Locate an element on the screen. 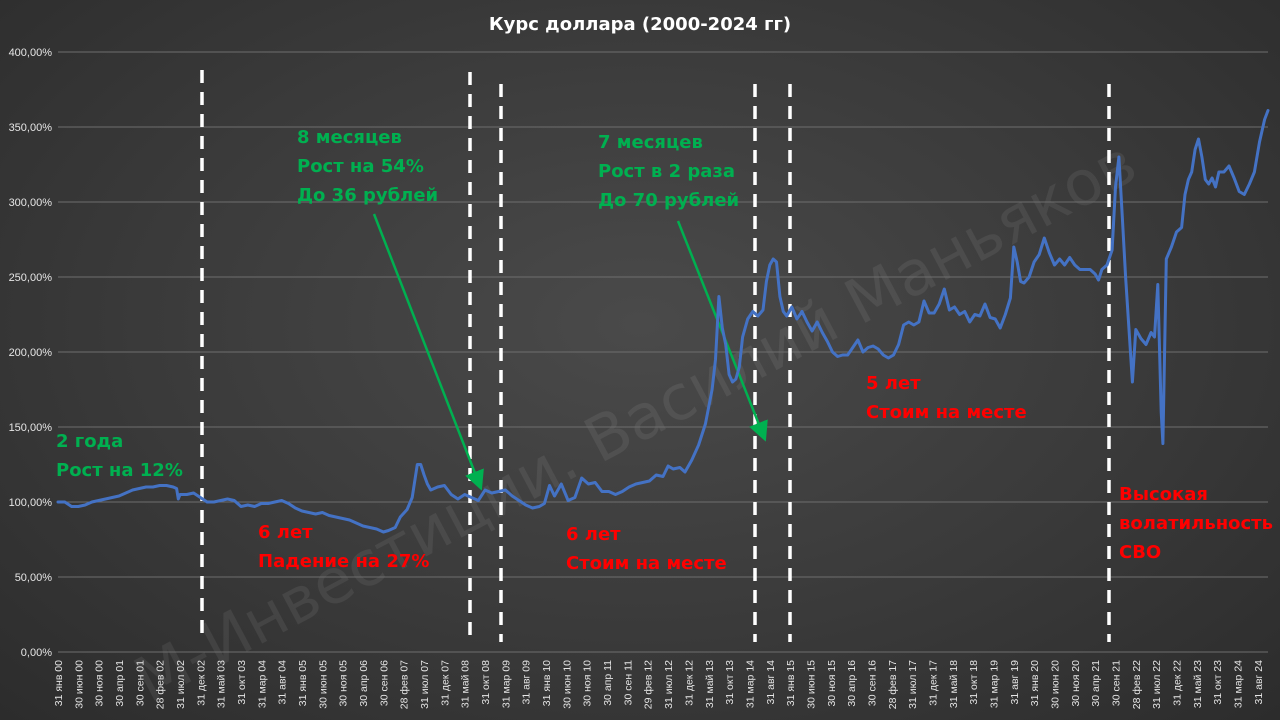 The height and width of the screenshot is (720, 1280). x-tick-label: 28 фев 02 is located at coordinates (161, 684).